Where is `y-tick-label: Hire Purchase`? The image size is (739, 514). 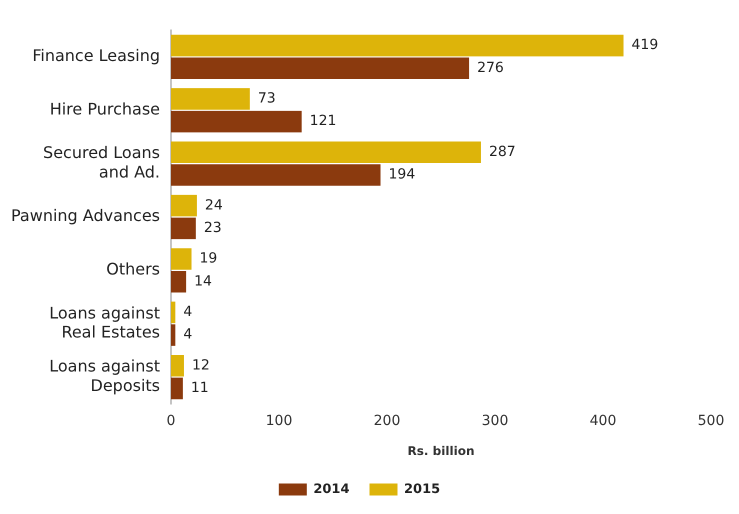
y-tick-label: Hire Purchase is located at coordinates (105, 108).